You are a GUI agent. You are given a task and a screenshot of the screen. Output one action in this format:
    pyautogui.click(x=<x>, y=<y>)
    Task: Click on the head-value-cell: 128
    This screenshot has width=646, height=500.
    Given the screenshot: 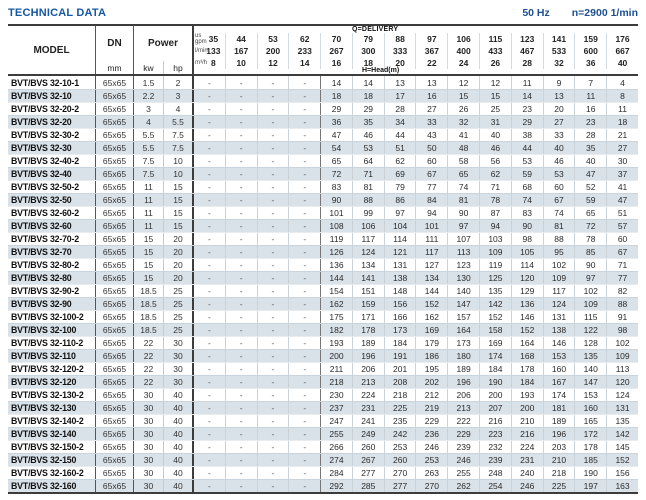 What is the action you would take?
    pyautogui.click(x=590, y=343)
    